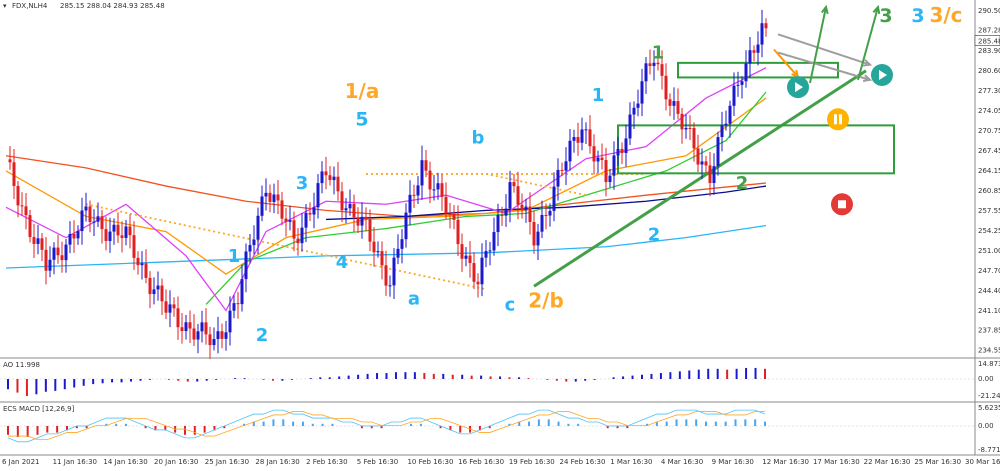 Image resolution: width=1000 pixels, height=471 pixels. Describe the element at coordinates (989, 151) in the screenshot. I see `price-tick-label: 267.45` at that location.